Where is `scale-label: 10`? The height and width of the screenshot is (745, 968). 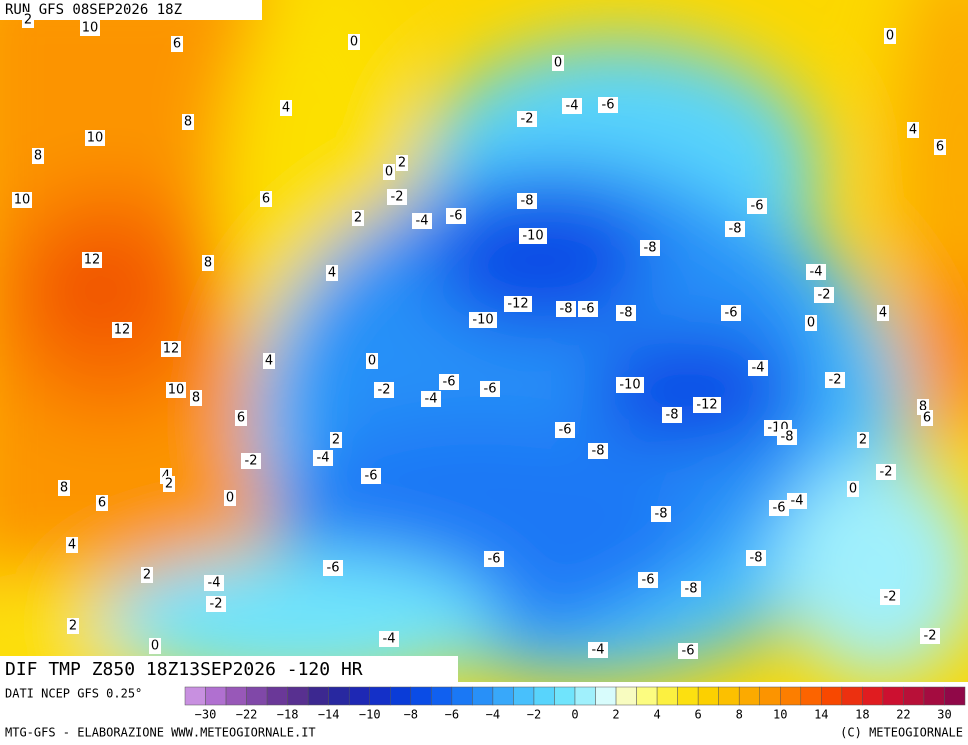
scale-label: 10 is located at coordinates (780, 715).